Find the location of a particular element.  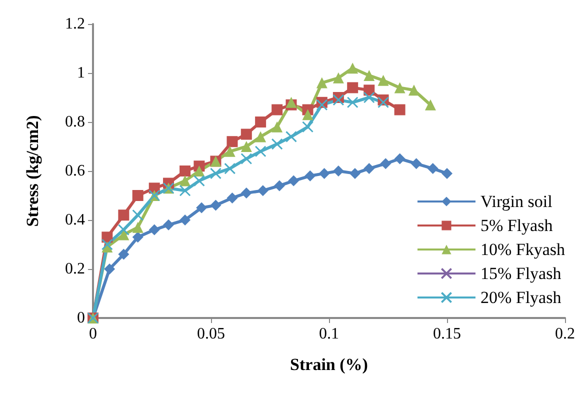

y-tick-label: 0.6 is located at coordinates (75, 171).